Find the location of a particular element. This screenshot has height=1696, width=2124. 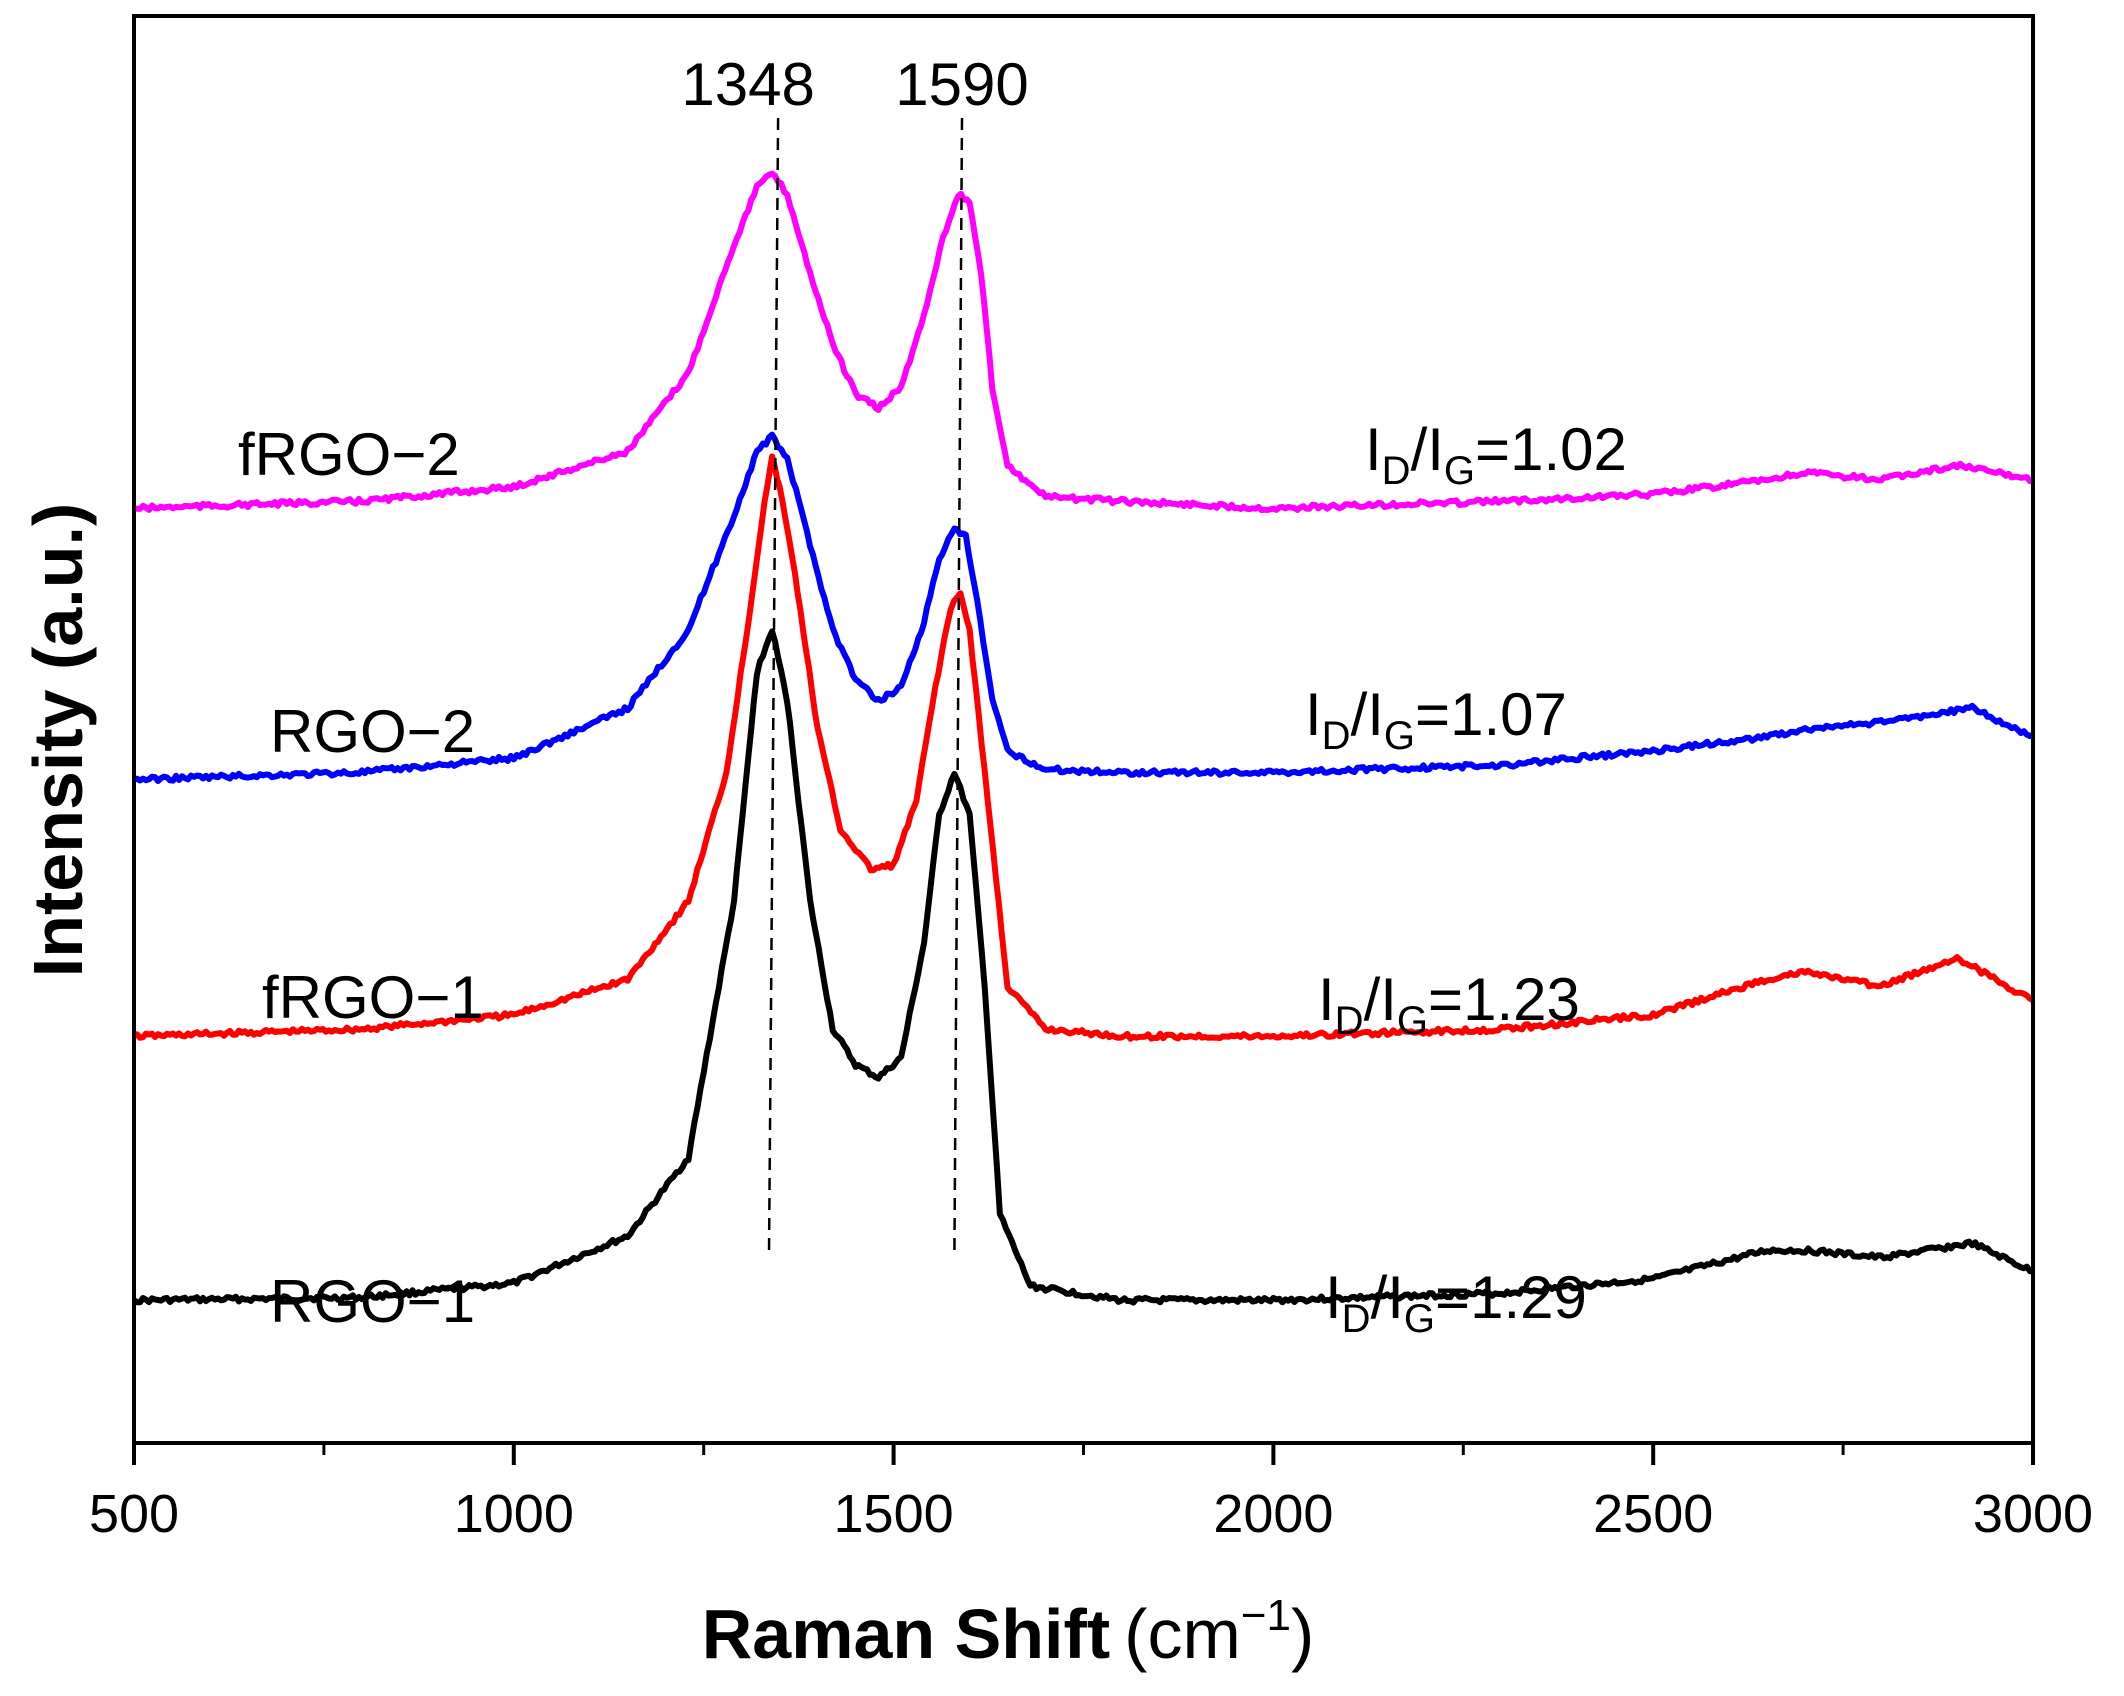

series-label-rgo-1: RGO−1 is located at coordinates (372, 1301).